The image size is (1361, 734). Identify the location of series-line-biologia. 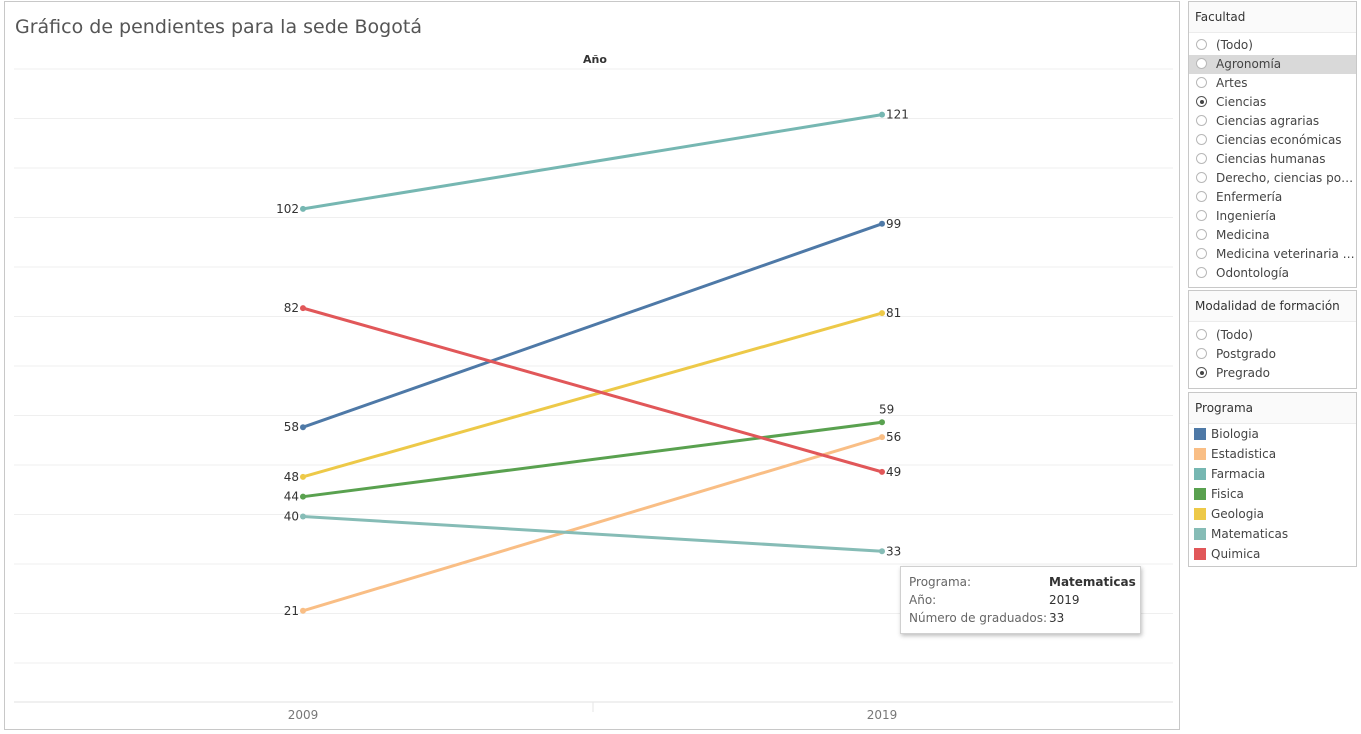
(592, 325).